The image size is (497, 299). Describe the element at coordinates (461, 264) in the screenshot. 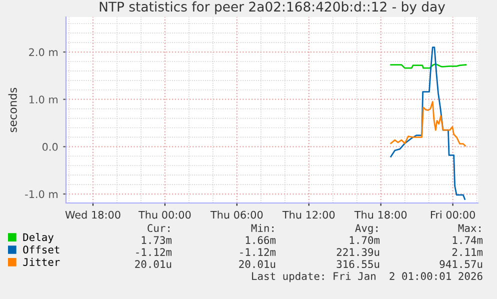

I see `text: 941.57u` at that location.